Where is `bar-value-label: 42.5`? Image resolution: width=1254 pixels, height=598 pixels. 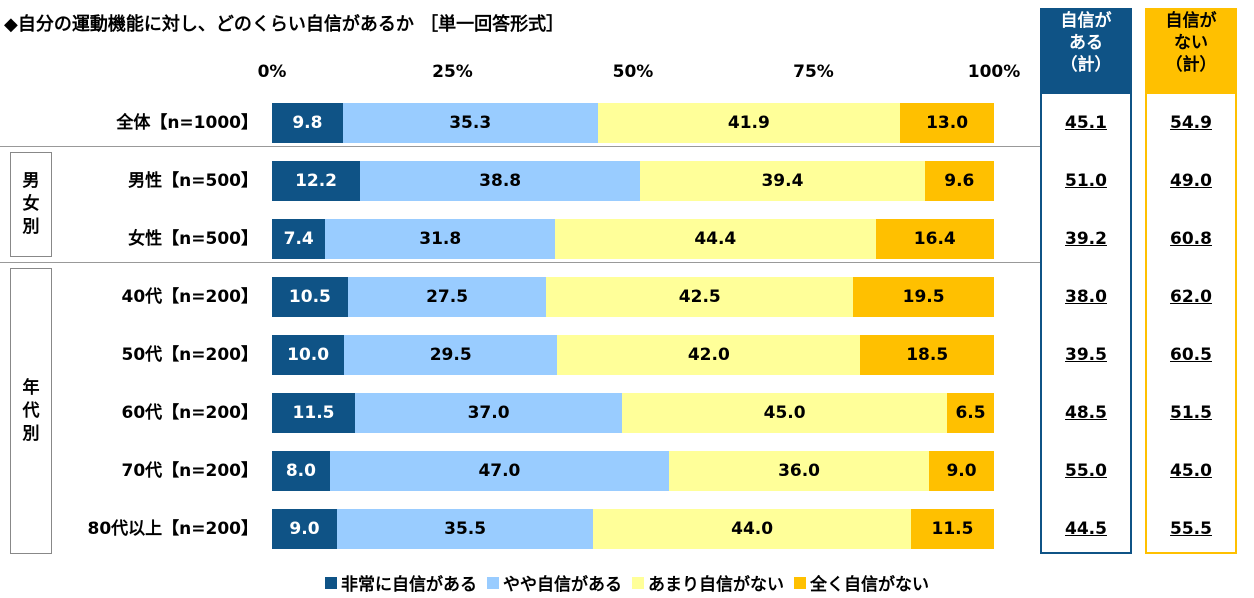 bar-value-label: 42.5 is located at coordinates (699, 297).